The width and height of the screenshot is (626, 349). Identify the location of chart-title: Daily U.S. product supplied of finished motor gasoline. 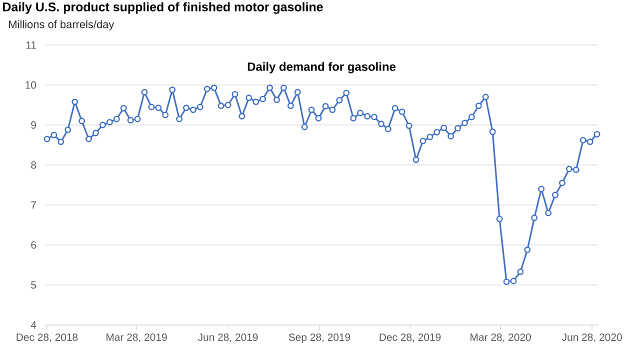
(163, 8).